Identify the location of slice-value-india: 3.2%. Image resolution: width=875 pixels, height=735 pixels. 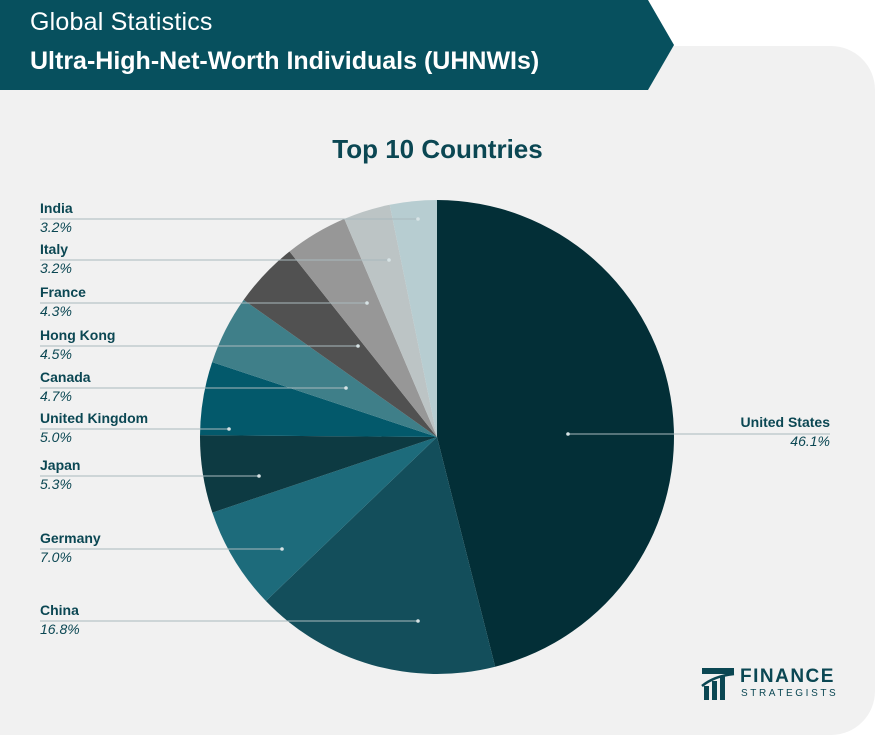
(56, 227).